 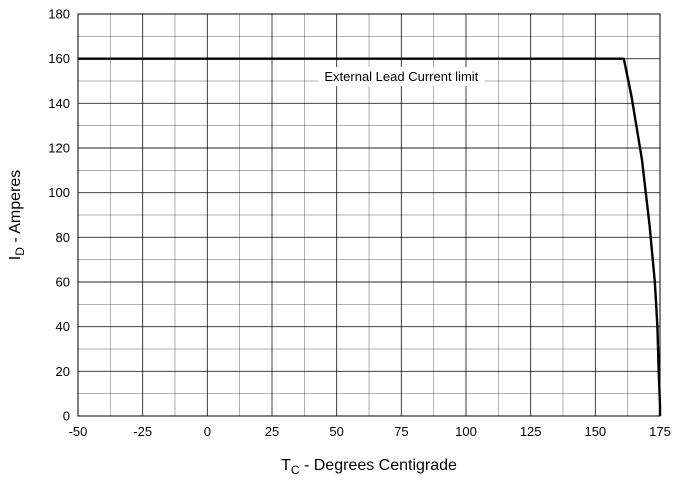 I want to click on y-tick-label: 120, so click(x=59, y=148).